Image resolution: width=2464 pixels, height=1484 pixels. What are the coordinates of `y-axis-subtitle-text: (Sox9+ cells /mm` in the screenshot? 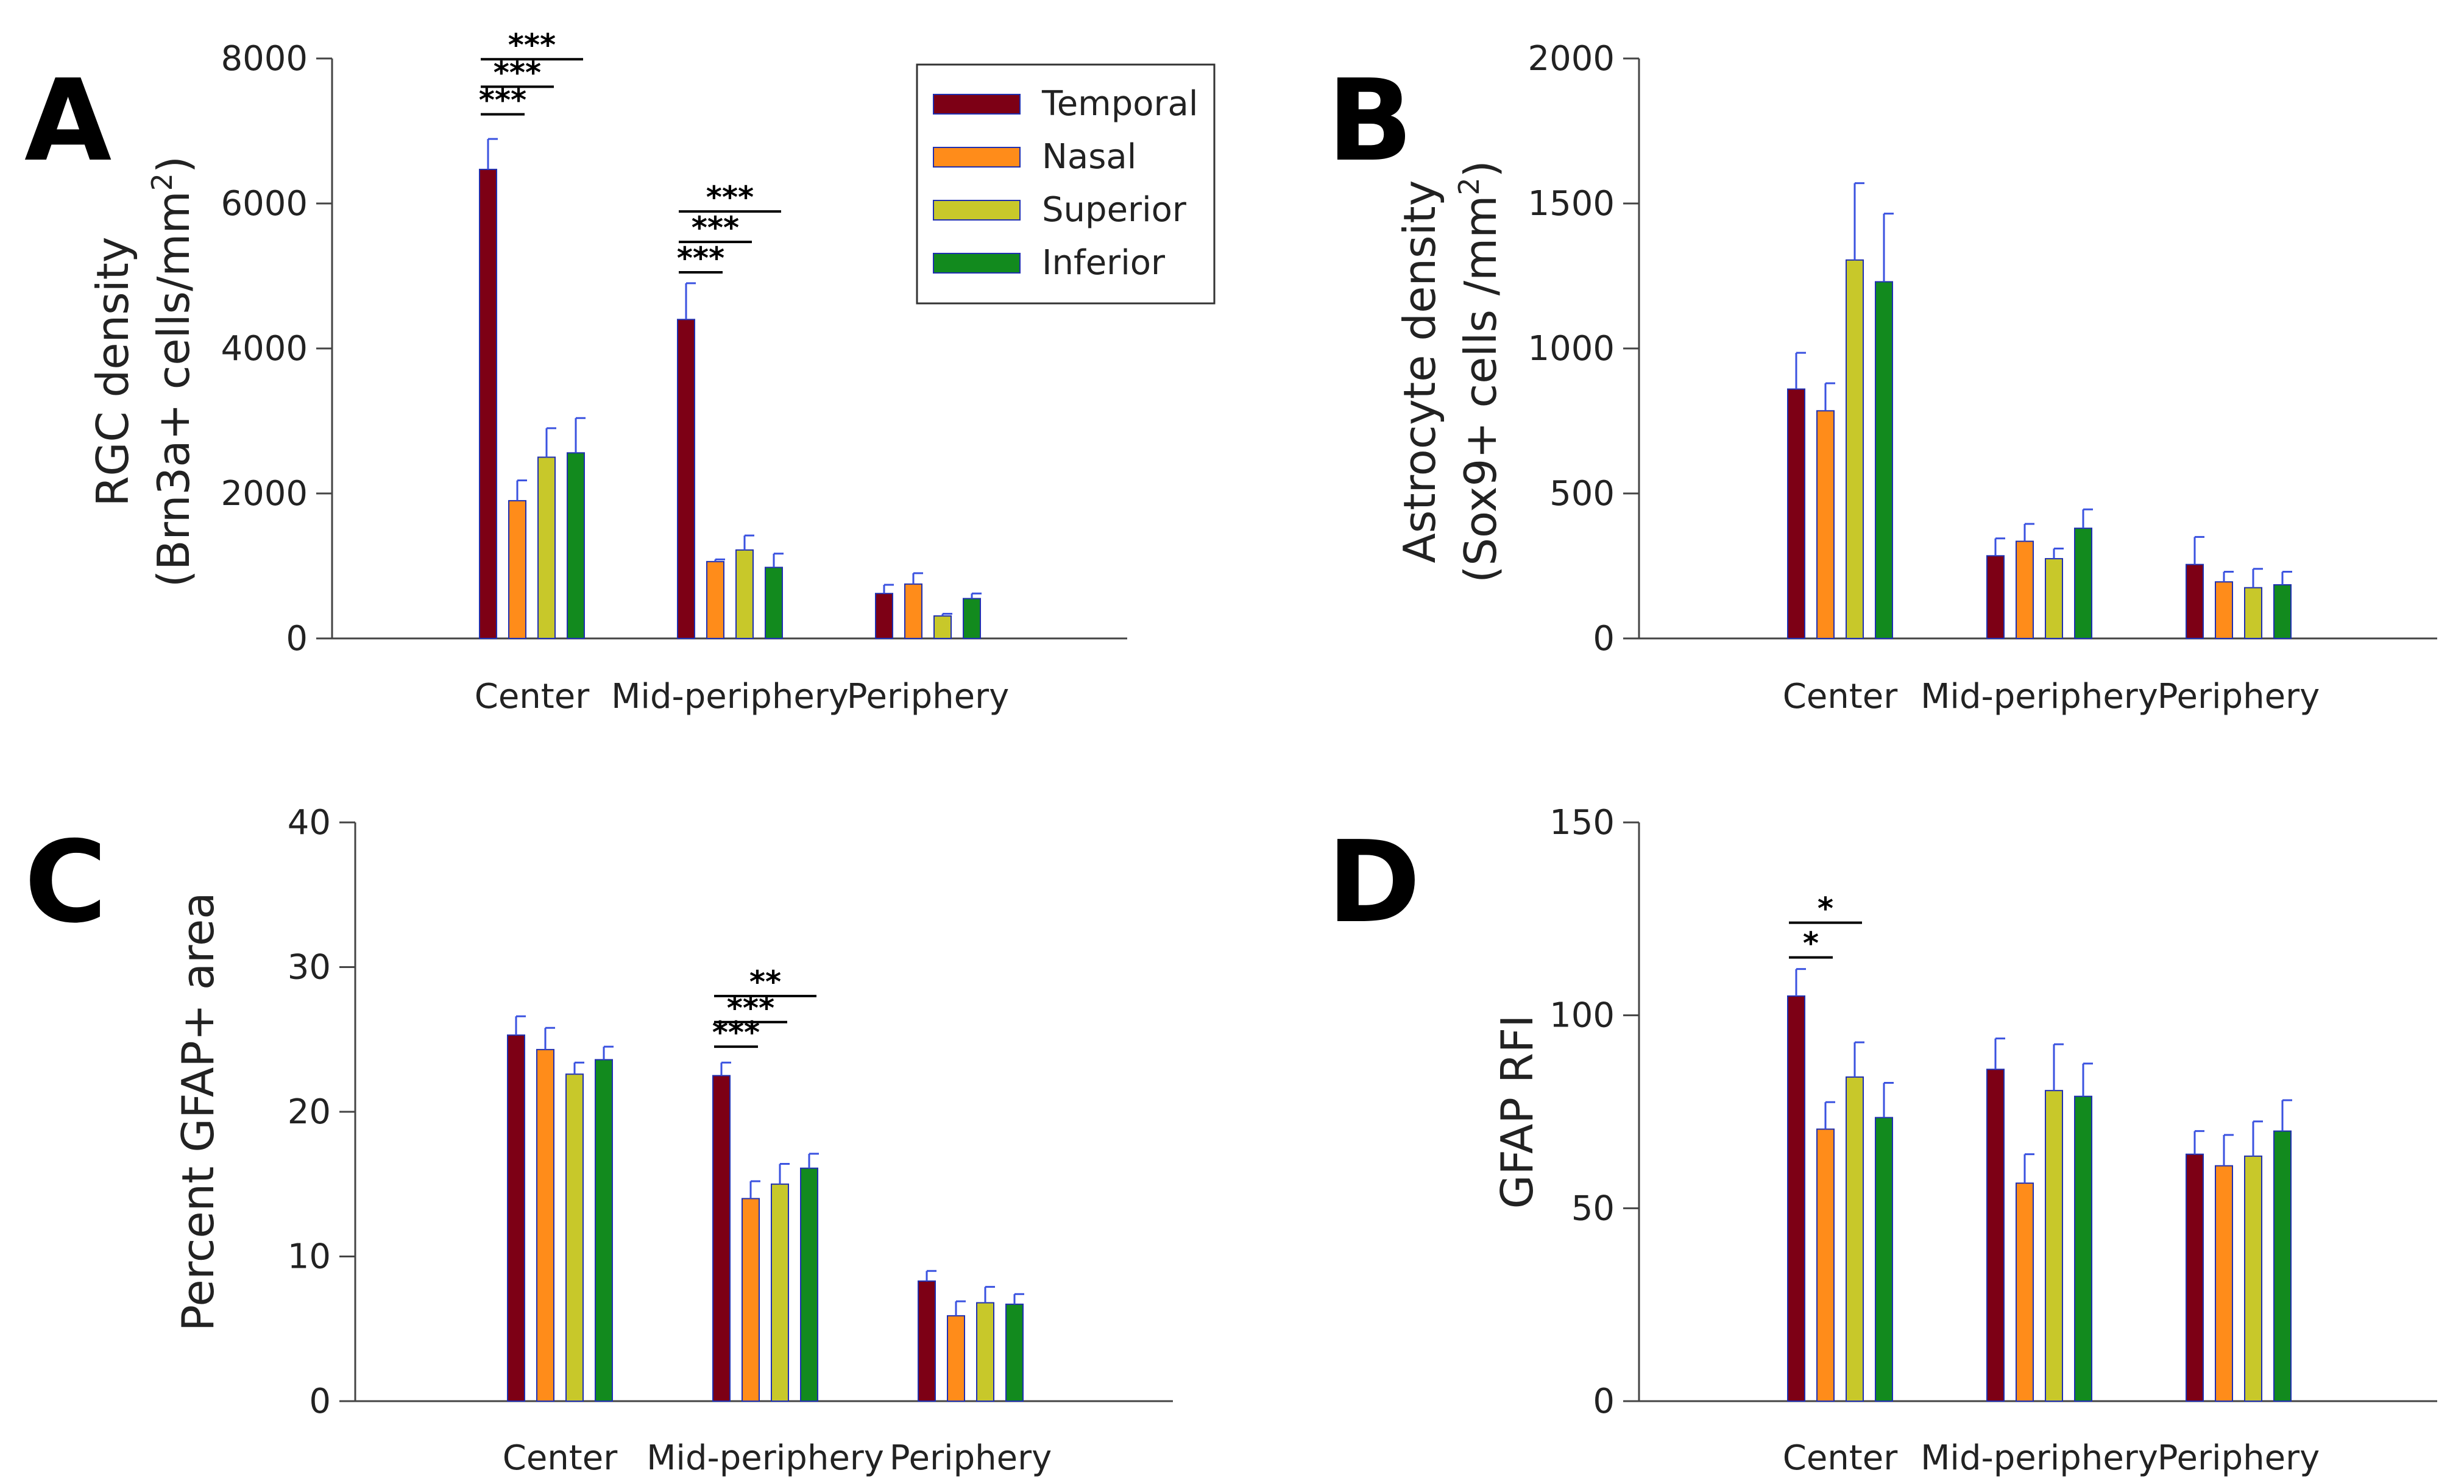 It's located at (1480, 390).